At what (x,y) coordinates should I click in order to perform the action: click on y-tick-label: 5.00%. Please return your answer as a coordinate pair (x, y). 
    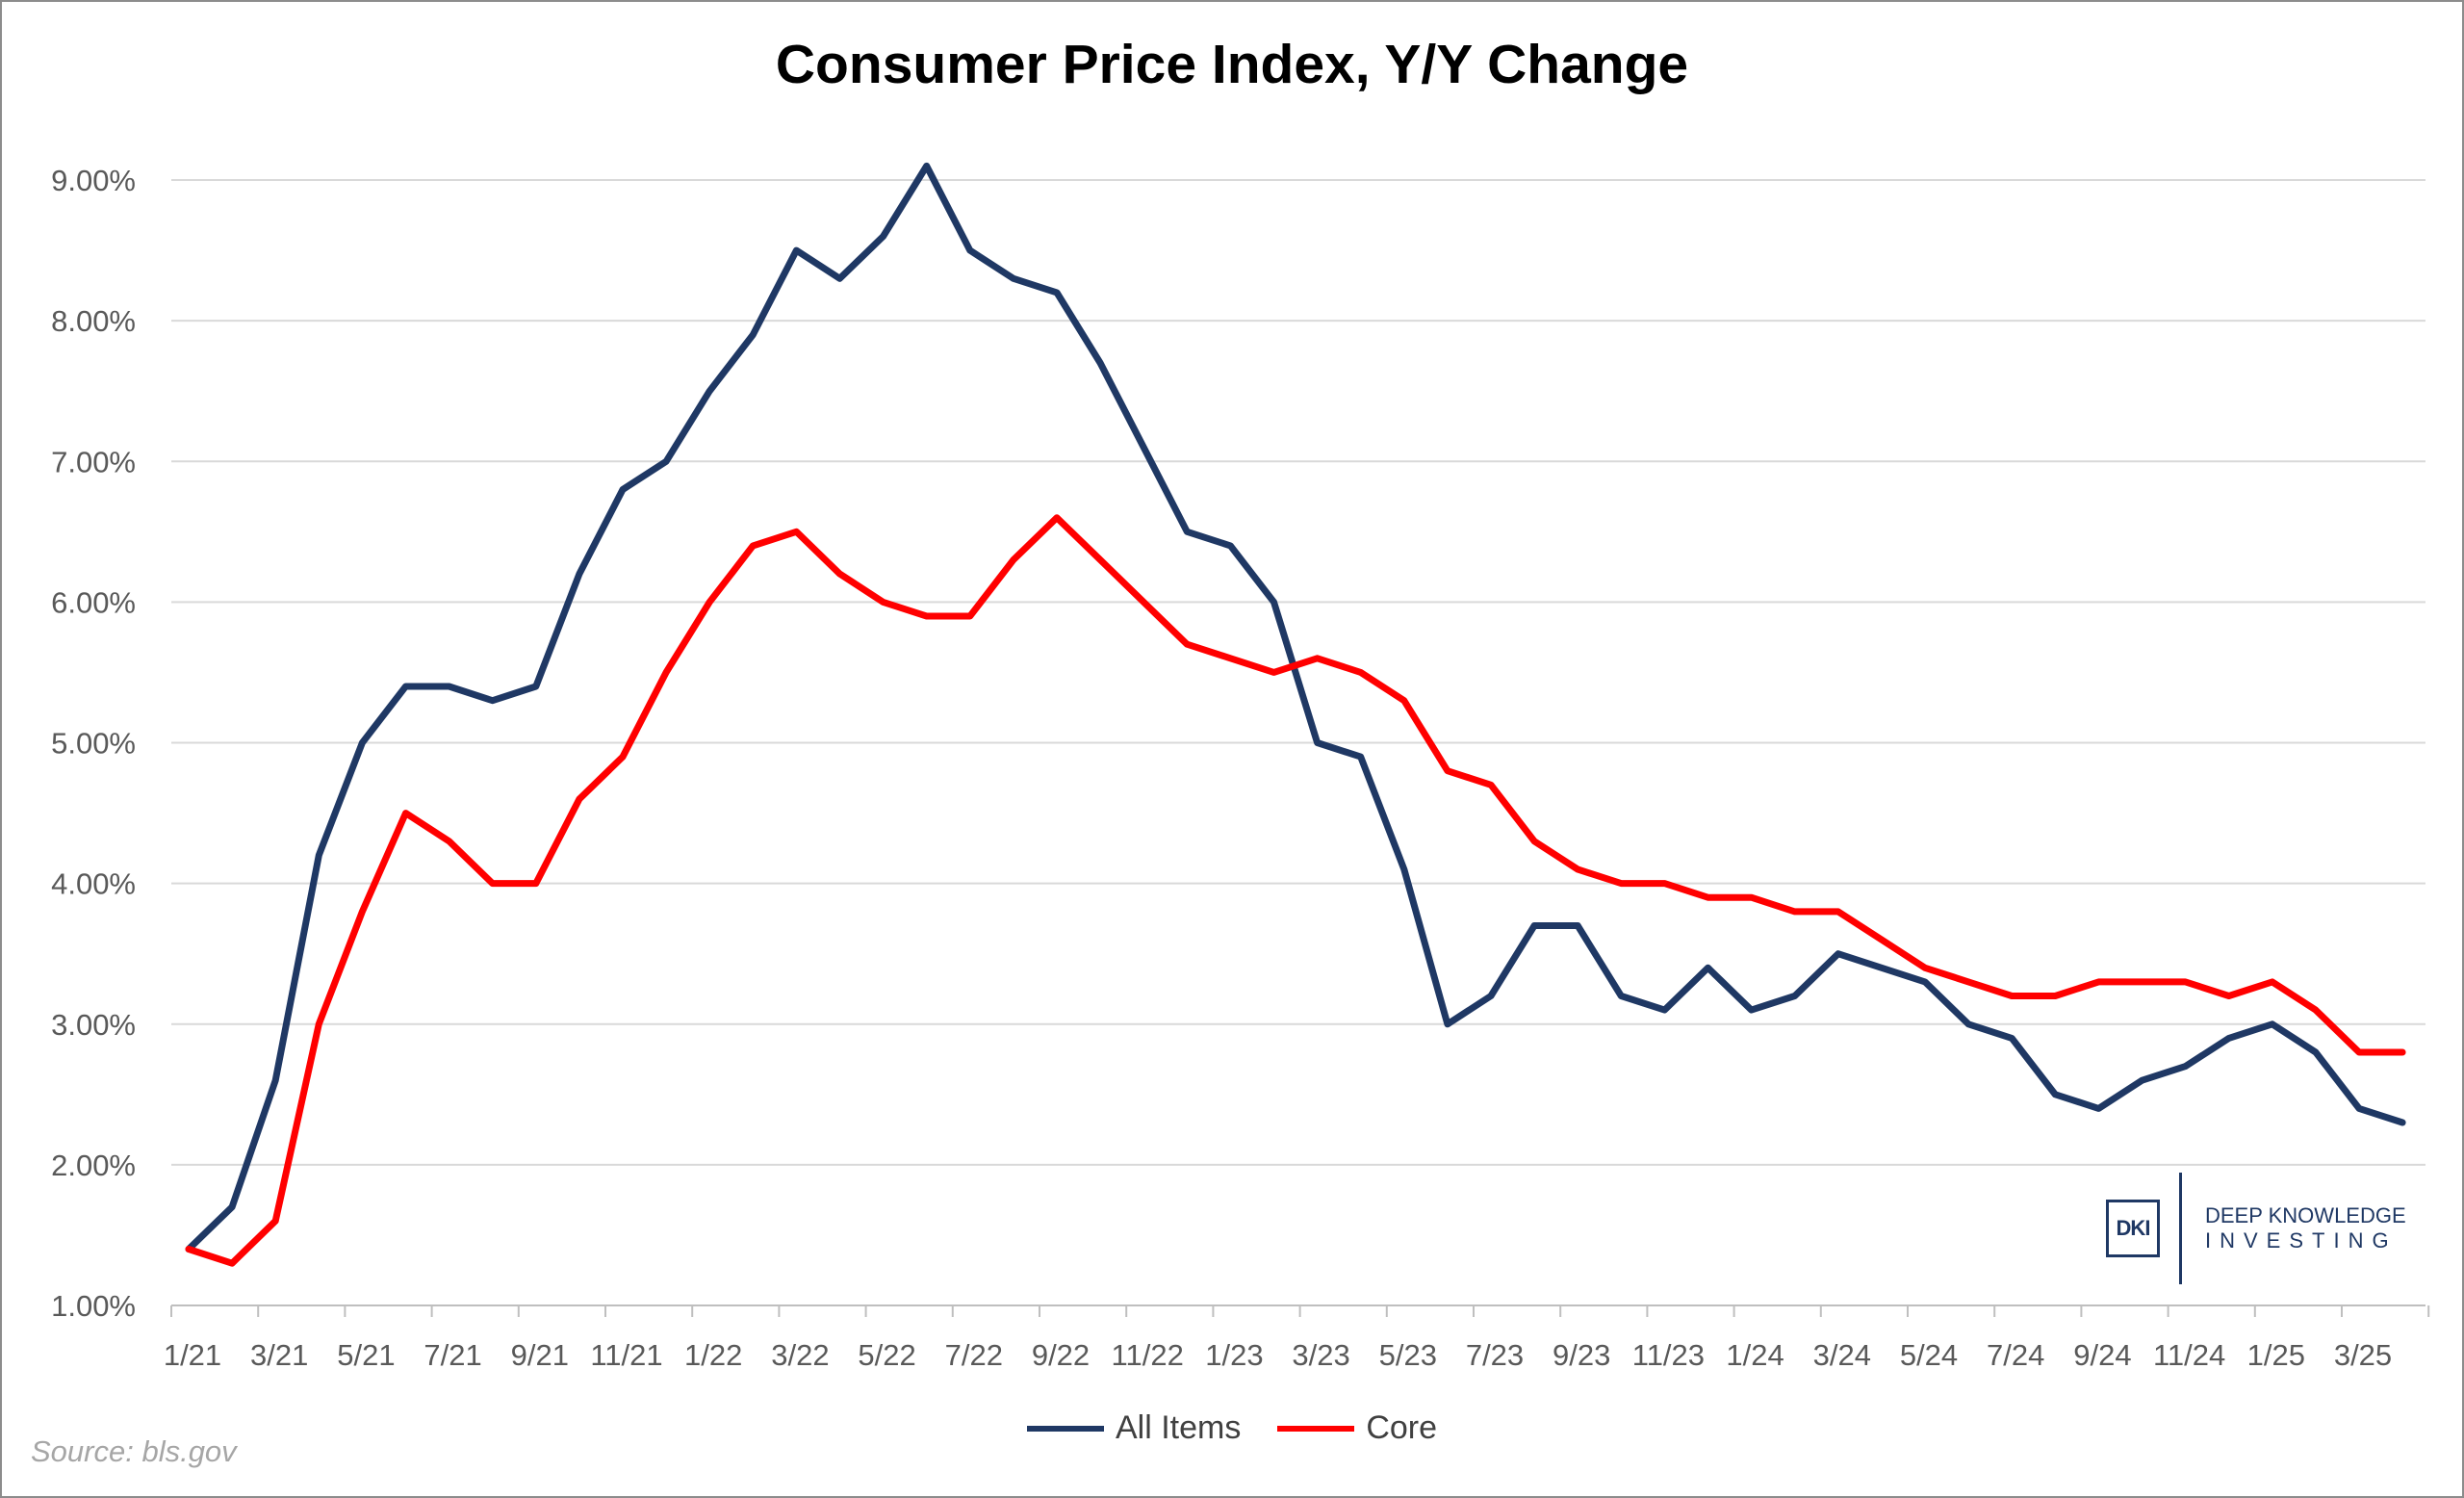
    Looking at the image, I should click on (93, 744).